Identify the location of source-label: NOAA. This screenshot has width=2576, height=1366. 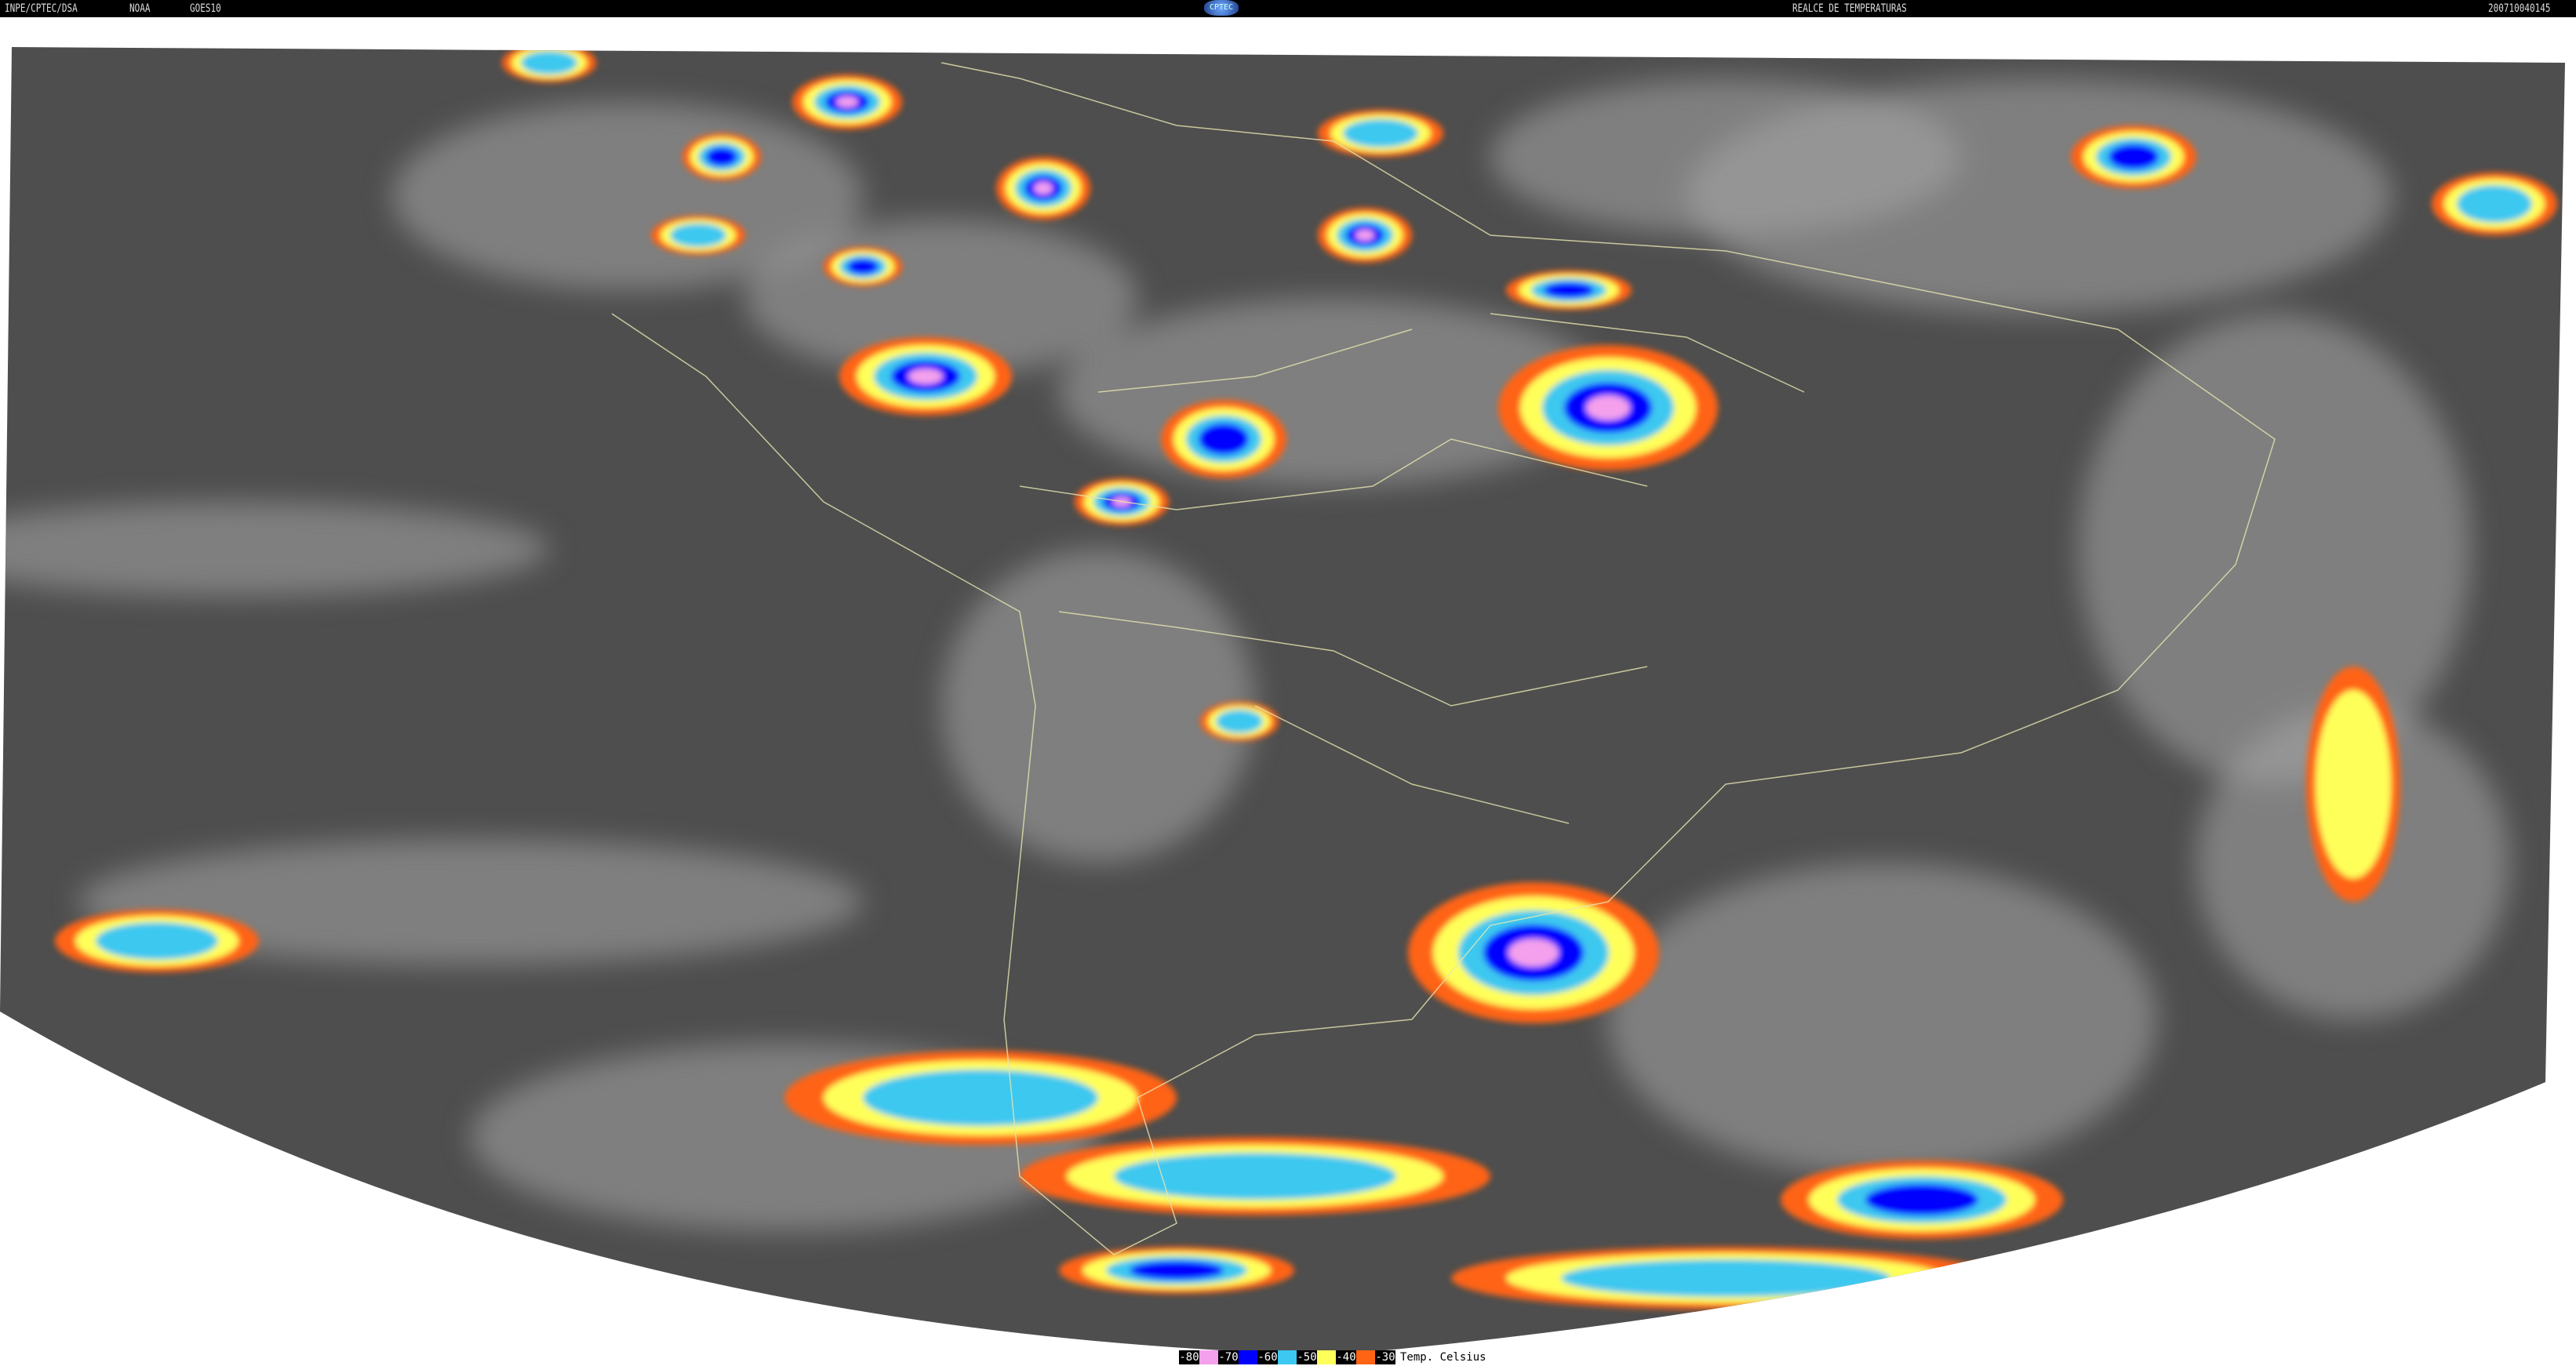
(140, 8).